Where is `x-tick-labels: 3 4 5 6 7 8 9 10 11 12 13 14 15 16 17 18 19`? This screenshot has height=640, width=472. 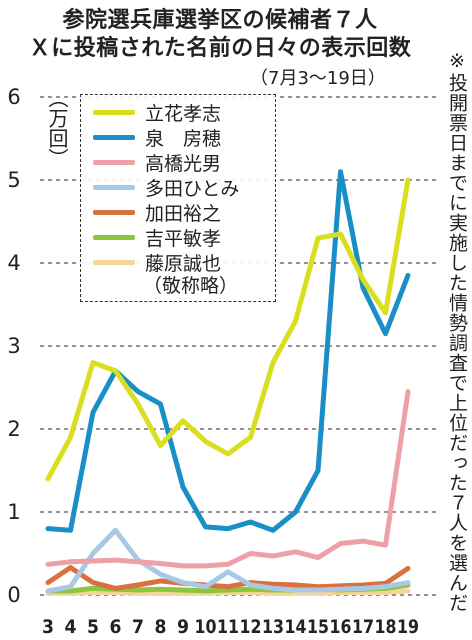
x-tick-labels: 3 4 5 6 7 8 9 10 11 12 13 14 15 16 17 18 19 is located at coordinates (230, 627).